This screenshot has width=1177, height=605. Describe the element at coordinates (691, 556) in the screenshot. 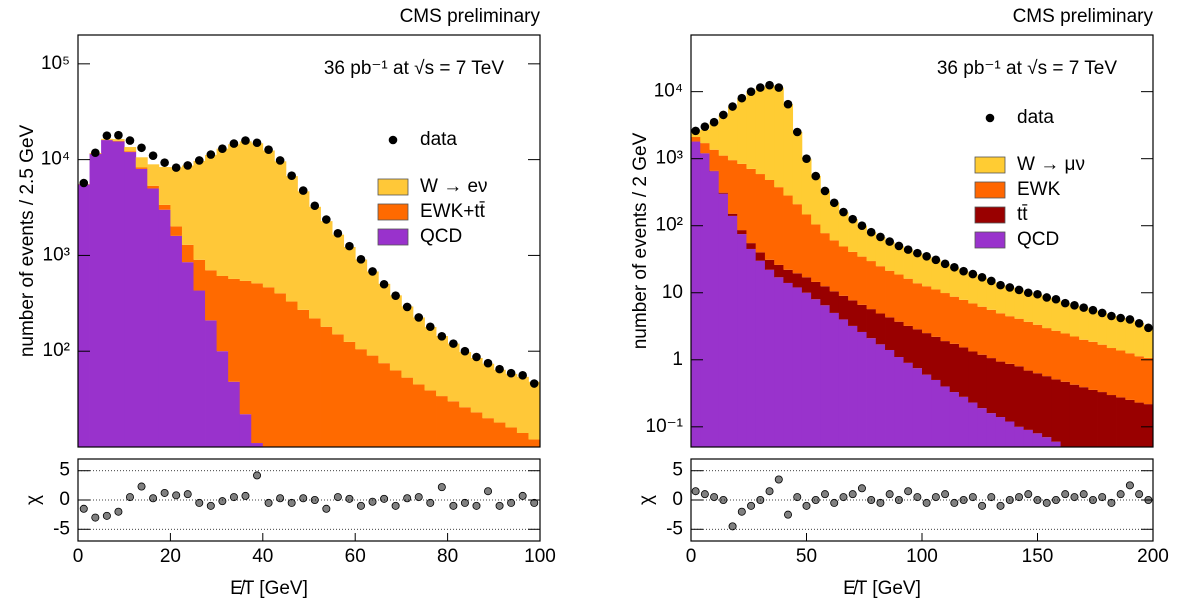

I see `x-tick-label: 0` at that location.